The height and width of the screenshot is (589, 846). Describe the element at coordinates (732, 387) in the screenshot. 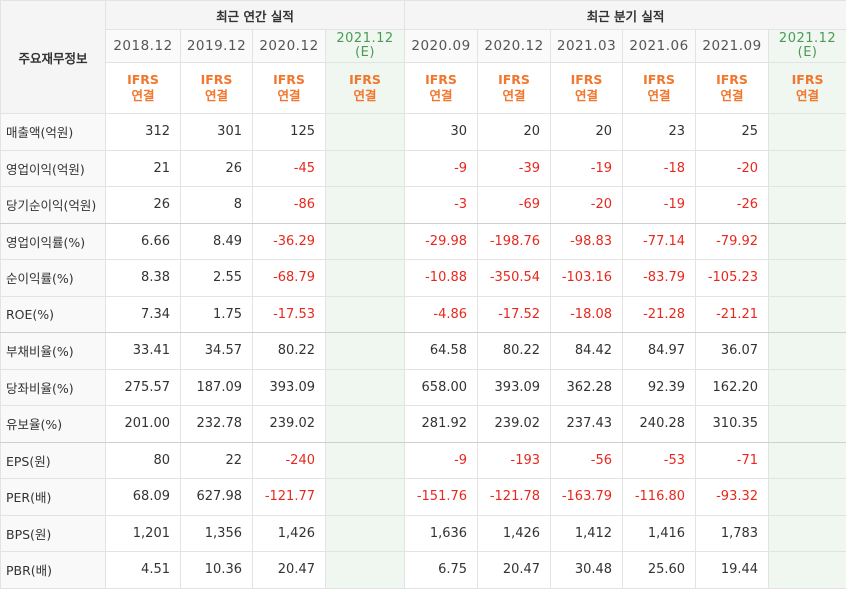

I see `value-cell: 162.20` at that location.